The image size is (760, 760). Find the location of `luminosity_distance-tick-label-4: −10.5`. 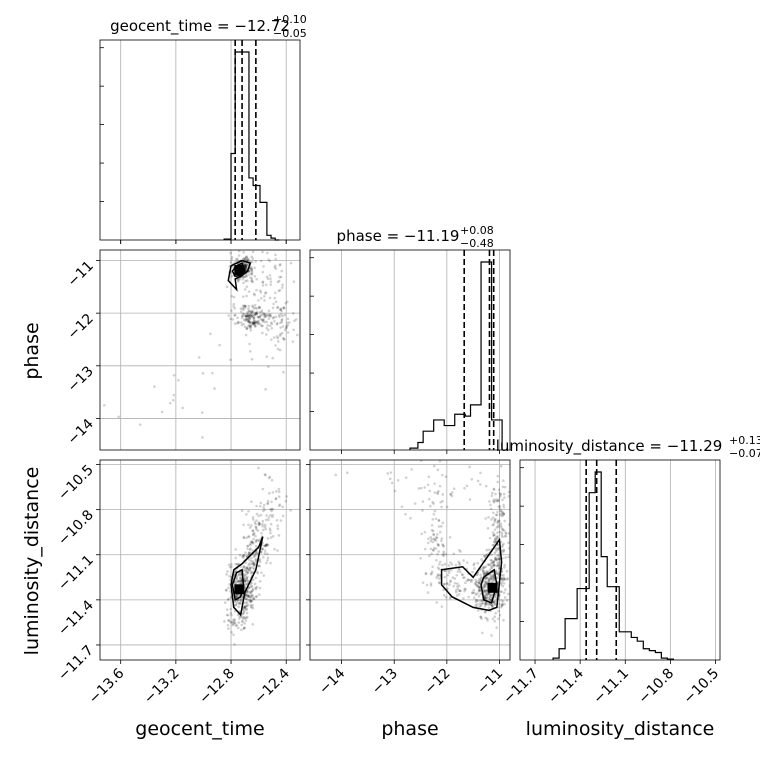

luminosity_distance-tick-label-4: −10.5 is located at coordinates (702, 687).